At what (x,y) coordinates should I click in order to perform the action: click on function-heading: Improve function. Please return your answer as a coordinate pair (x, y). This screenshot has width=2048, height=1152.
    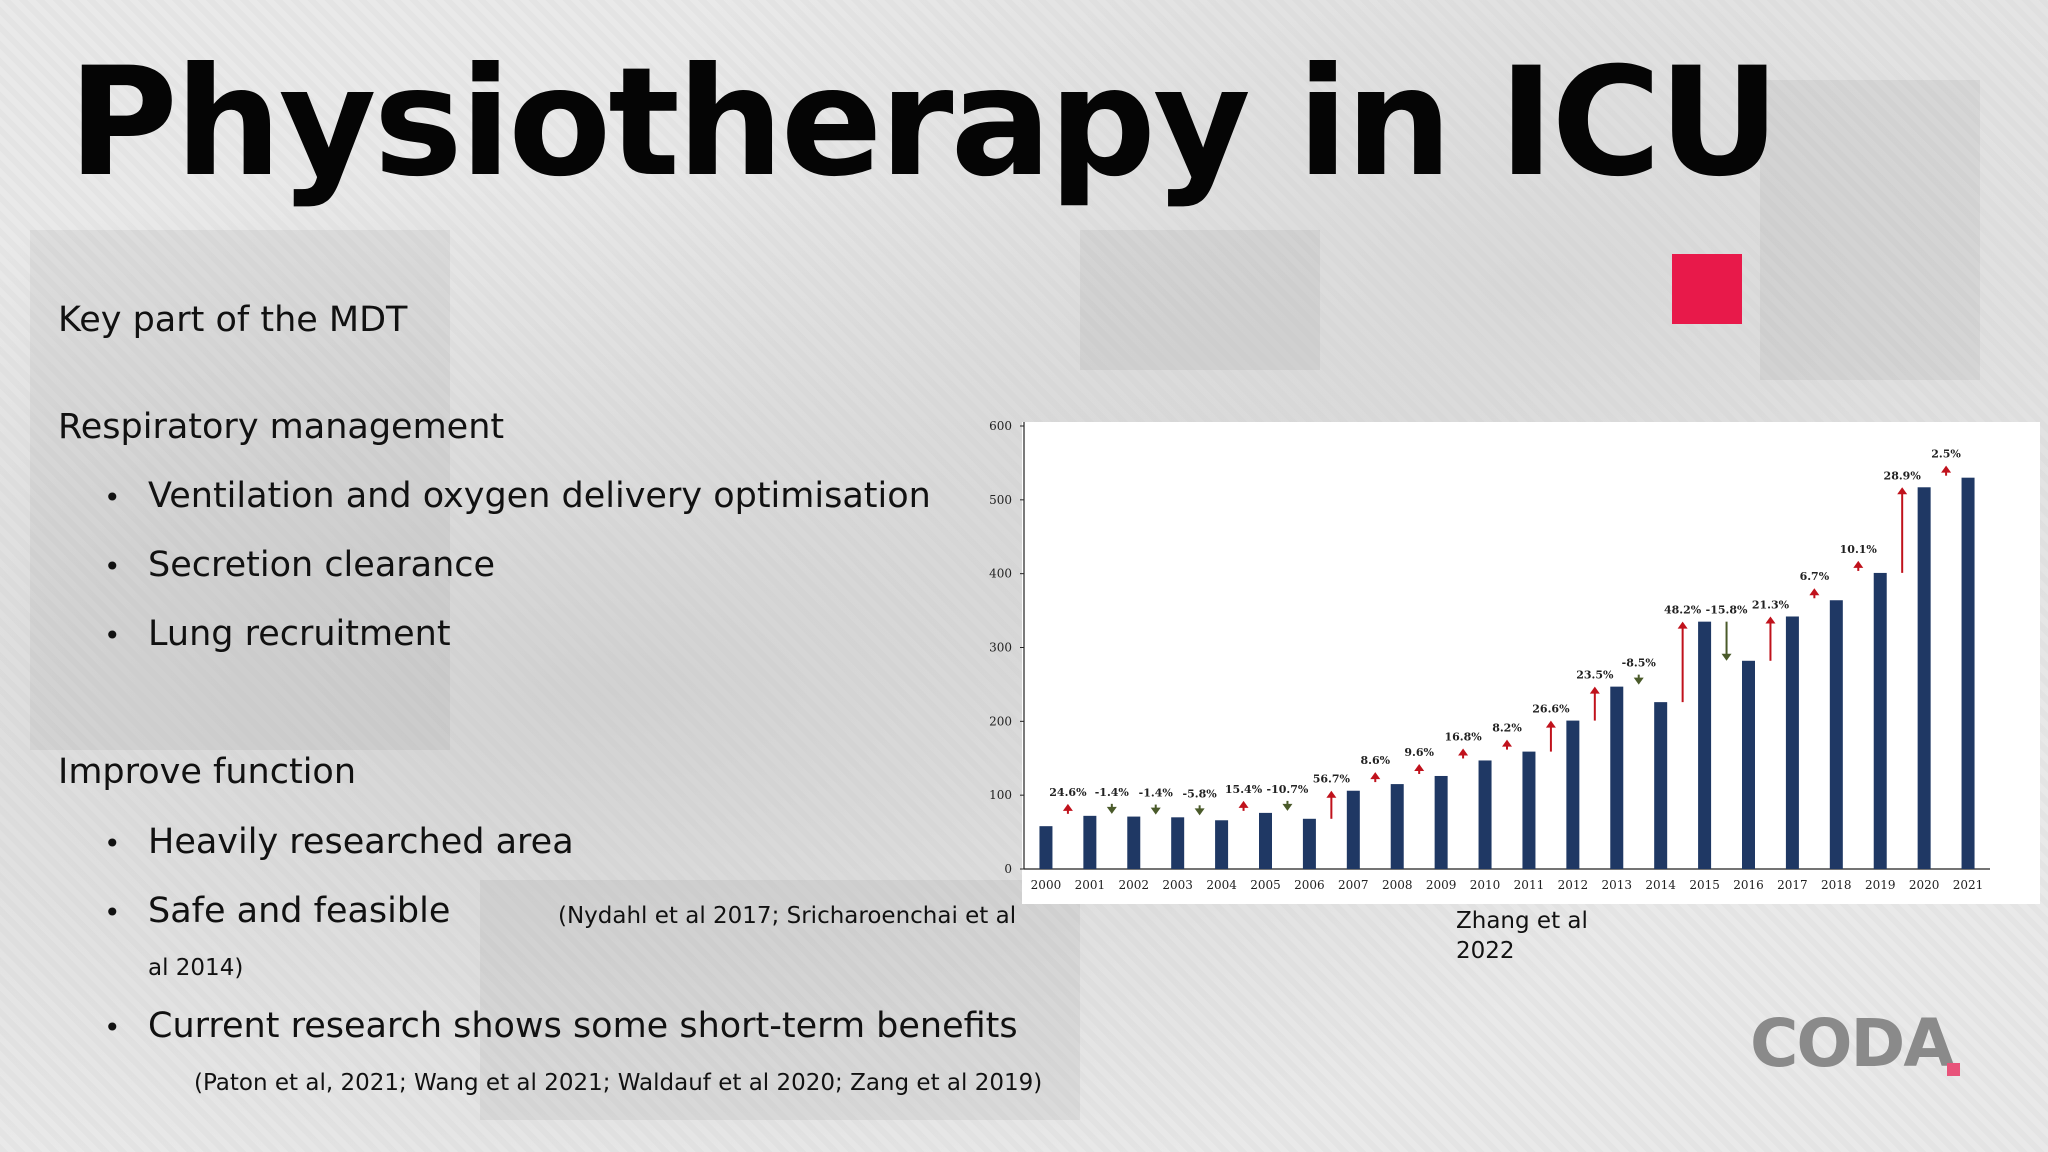
    Looking at the image, I should click on (207, 772).